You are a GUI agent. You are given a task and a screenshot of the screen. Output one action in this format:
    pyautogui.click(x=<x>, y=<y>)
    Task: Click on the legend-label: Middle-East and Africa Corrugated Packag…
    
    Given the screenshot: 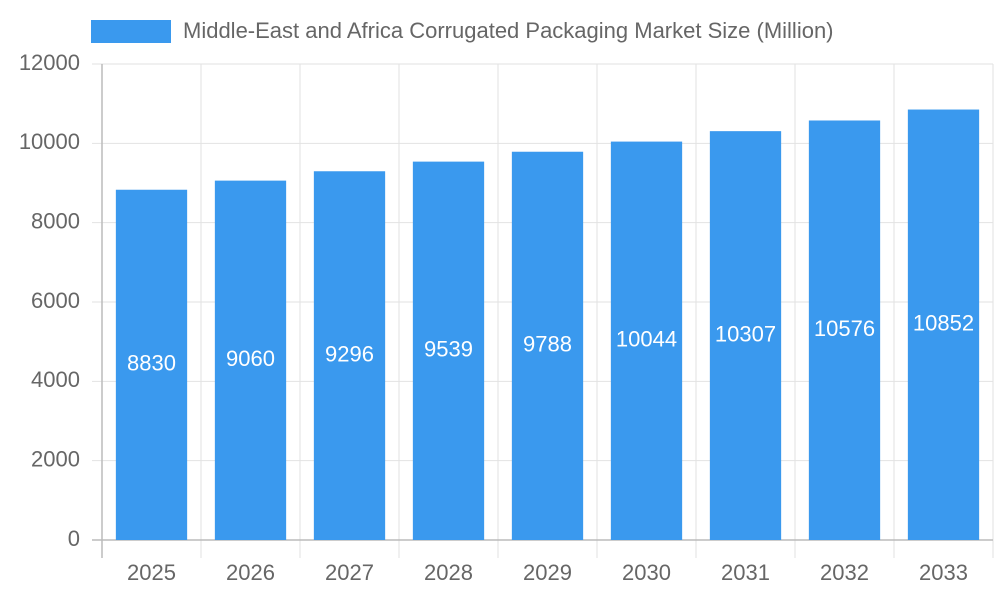 What is the action you would take?
    pyautogui.click(x=508, y=30)
    